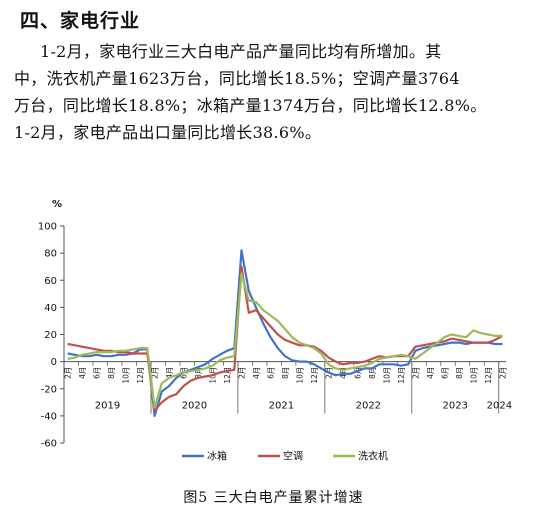  Describe the element at coordinates (499, 406) in the screenshot. I see `year-label: 2024` at that location.